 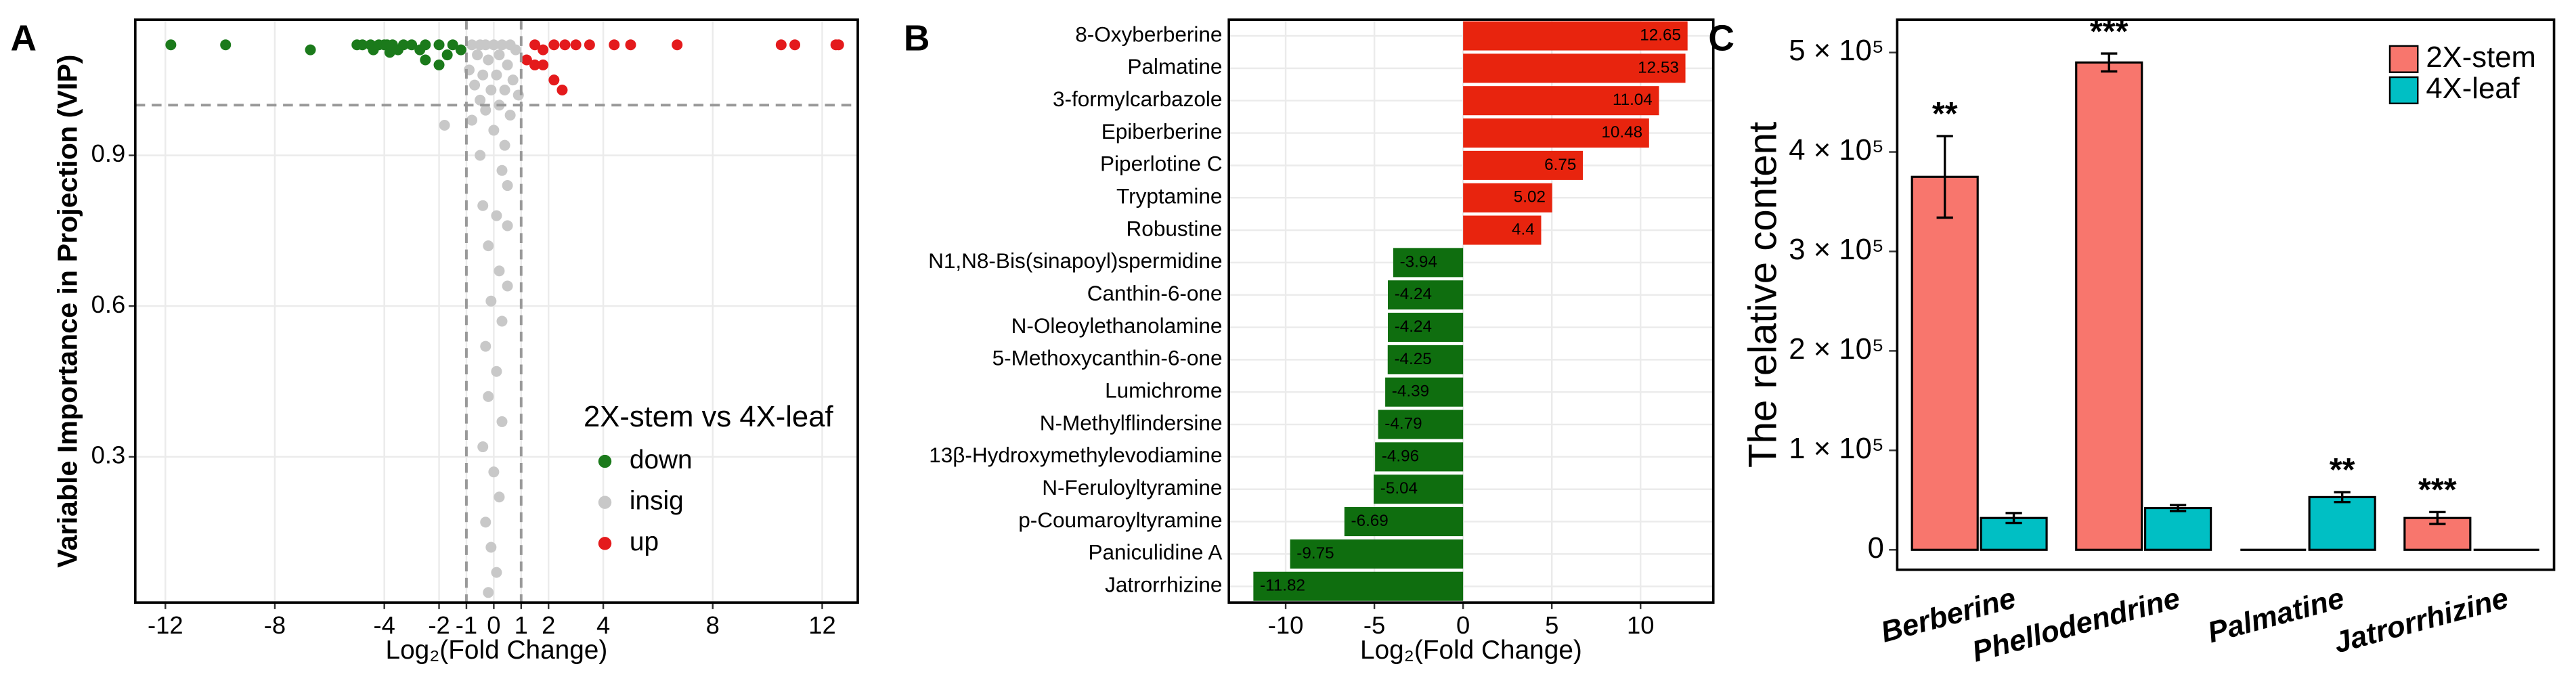 What do you see at coordinates (1137, 99) in the screenshot?
I see `y-tick-label: 3-formylcarbazole` at bounding box center [1137, 99].